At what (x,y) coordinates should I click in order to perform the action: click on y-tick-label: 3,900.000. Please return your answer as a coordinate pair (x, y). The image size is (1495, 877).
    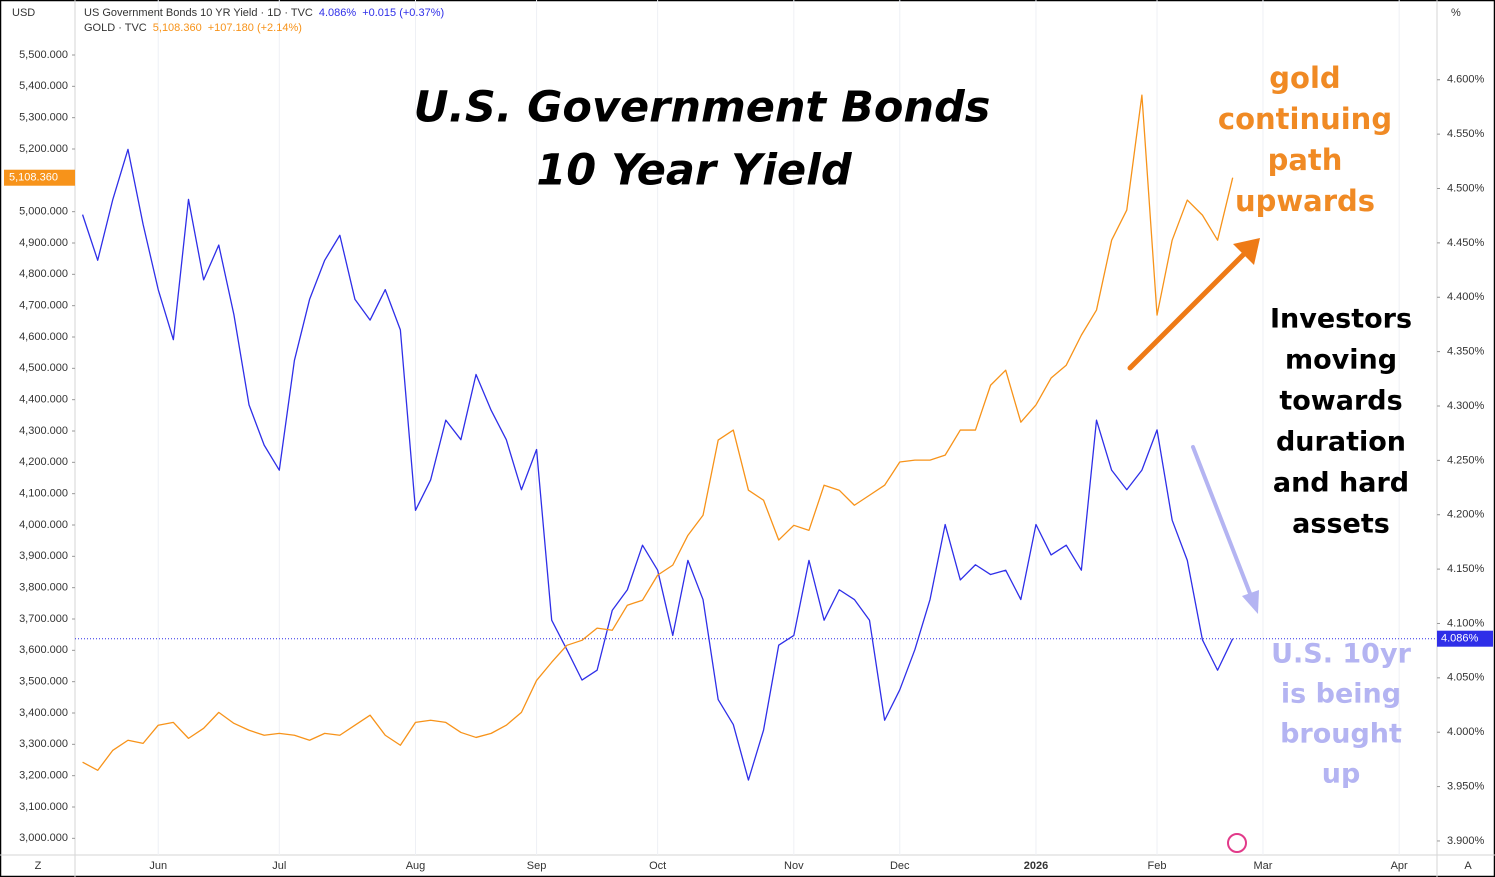
    Looking at the image, I should click on (43, 556).